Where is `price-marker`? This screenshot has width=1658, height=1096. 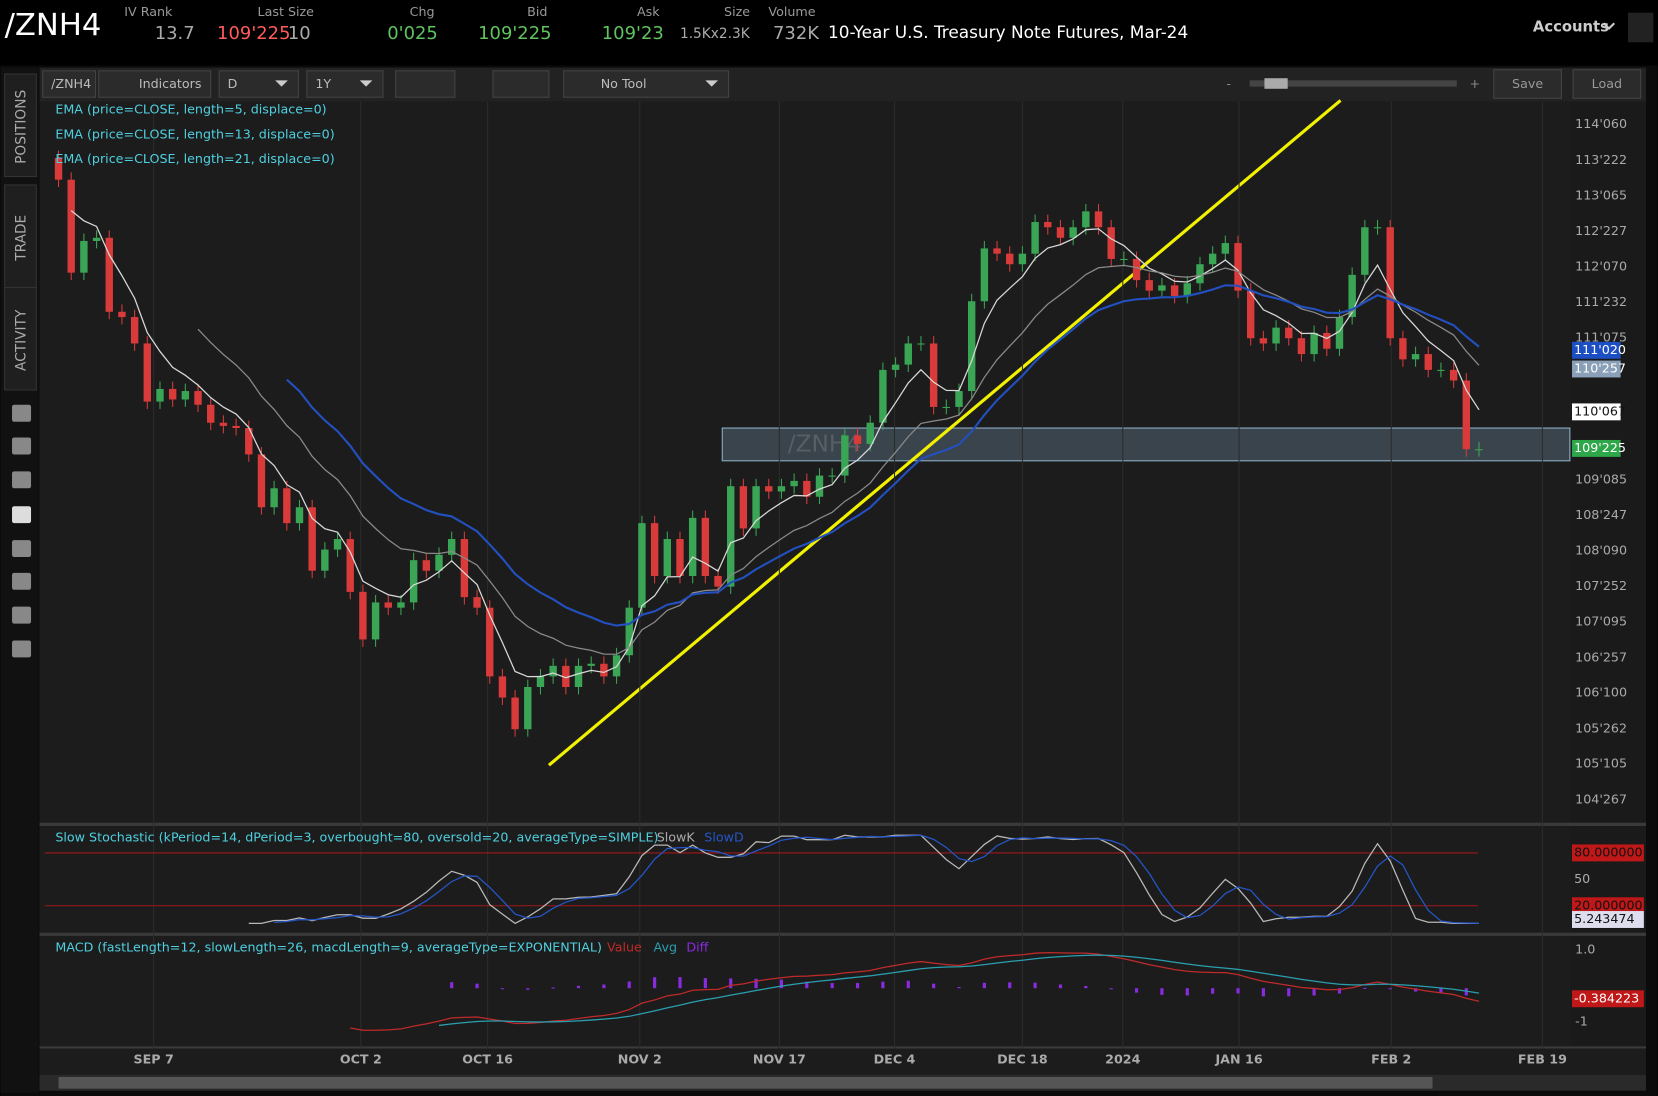
price-marker is located at coordinates (1596, 350).